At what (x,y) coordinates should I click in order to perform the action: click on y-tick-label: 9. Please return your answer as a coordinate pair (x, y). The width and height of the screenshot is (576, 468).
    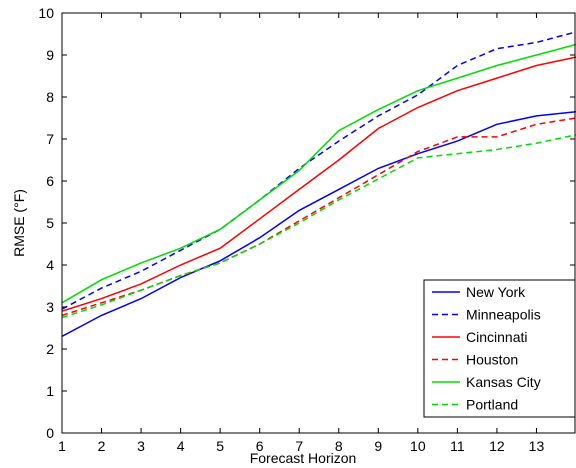
    Looking at the image, I should click on (50, 55).